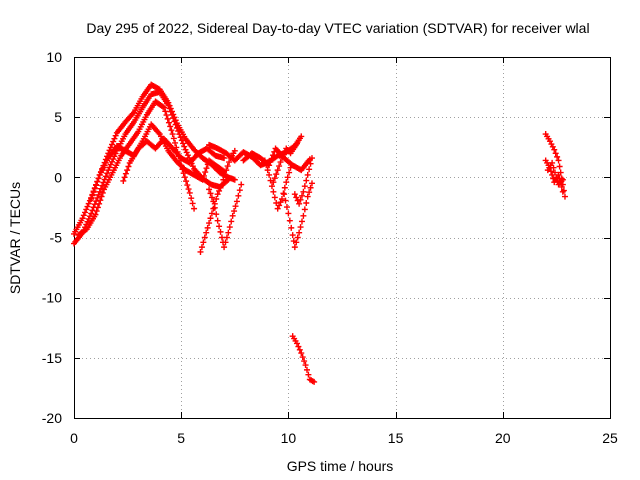 The image size is (640, 480). I want to click on x-tick-label: 20, so click(503, 438).